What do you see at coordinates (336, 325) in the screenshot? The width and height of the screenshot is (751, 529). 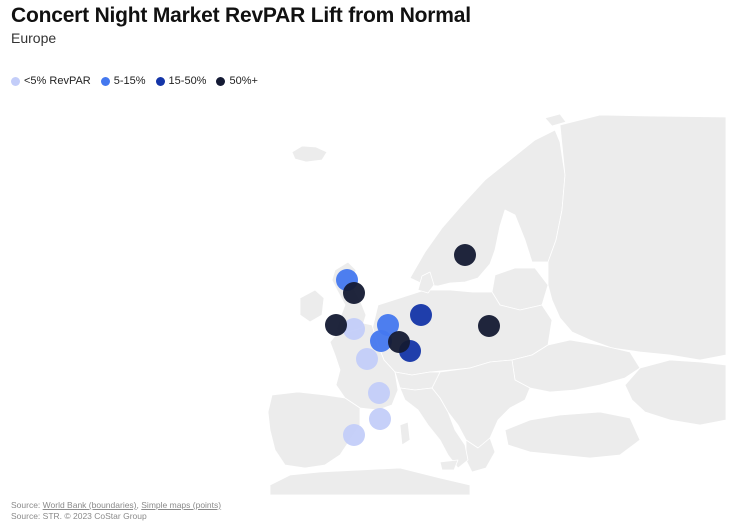 I see `market-point-ireland` at bounding box center [336, 325].